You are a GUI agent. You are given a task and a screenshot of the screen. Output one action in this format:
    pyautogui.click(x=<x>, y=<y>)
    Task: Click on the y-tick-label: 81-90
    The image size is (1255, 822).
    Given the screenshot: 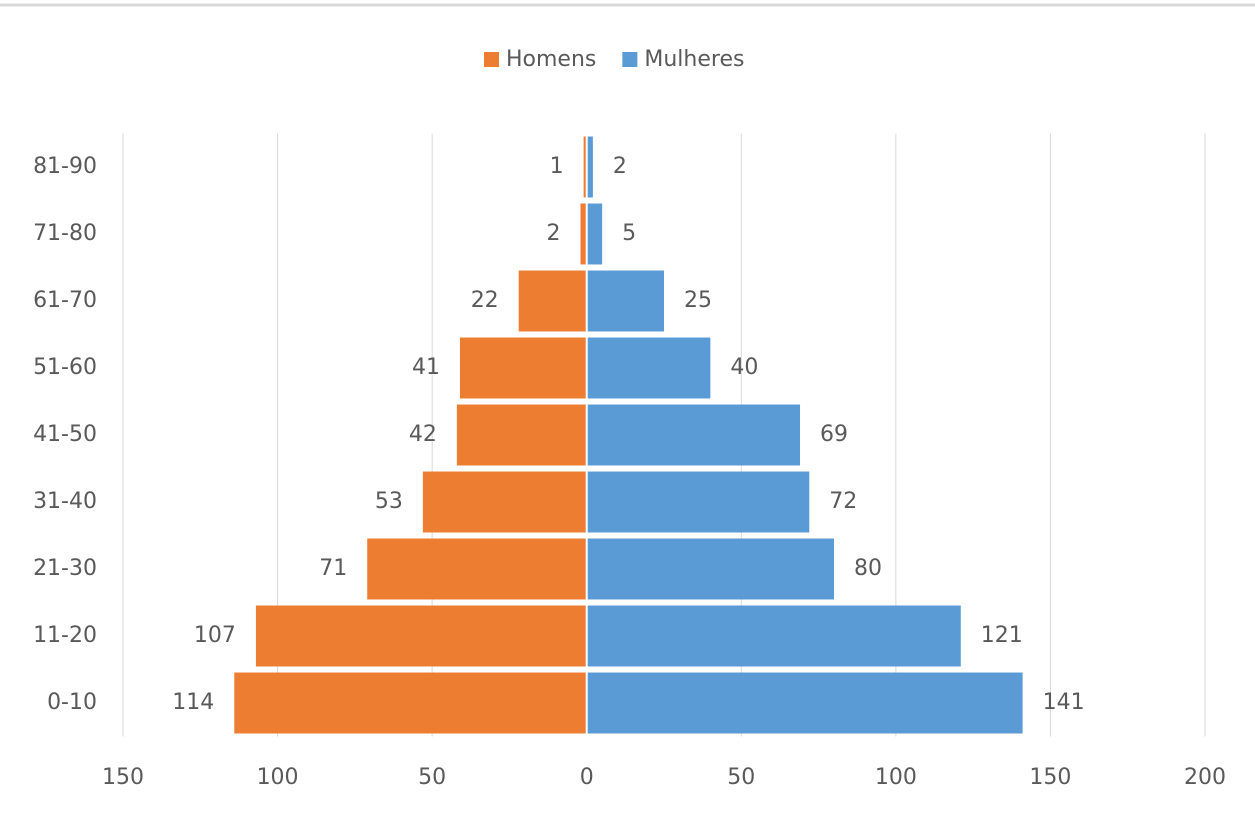 What is the action you would take?
    pyautogui.click(x=65, y=166)
    